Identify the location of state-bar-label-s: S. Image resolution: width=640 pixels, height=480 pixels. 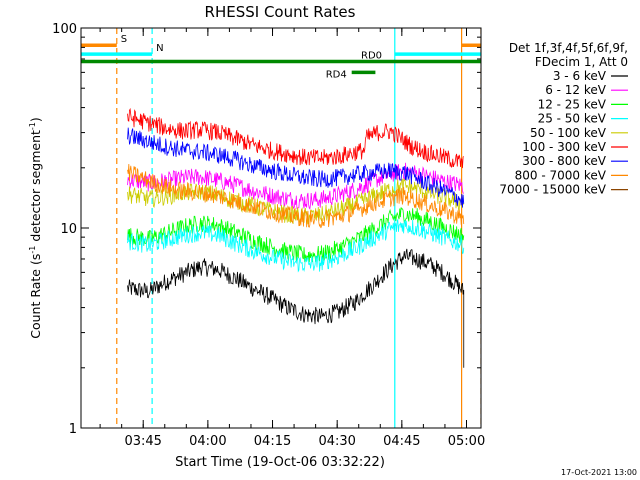
(124, 39).